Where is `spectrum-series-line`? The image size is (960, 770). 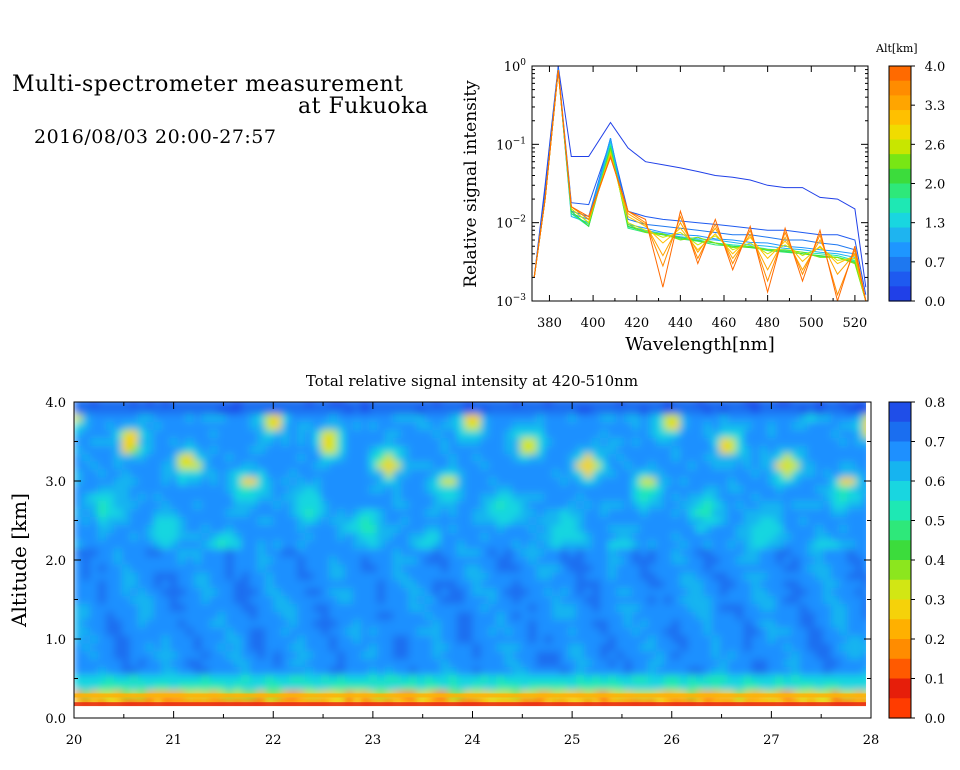
spectrum-series-line is located at coordinates (700, 185).